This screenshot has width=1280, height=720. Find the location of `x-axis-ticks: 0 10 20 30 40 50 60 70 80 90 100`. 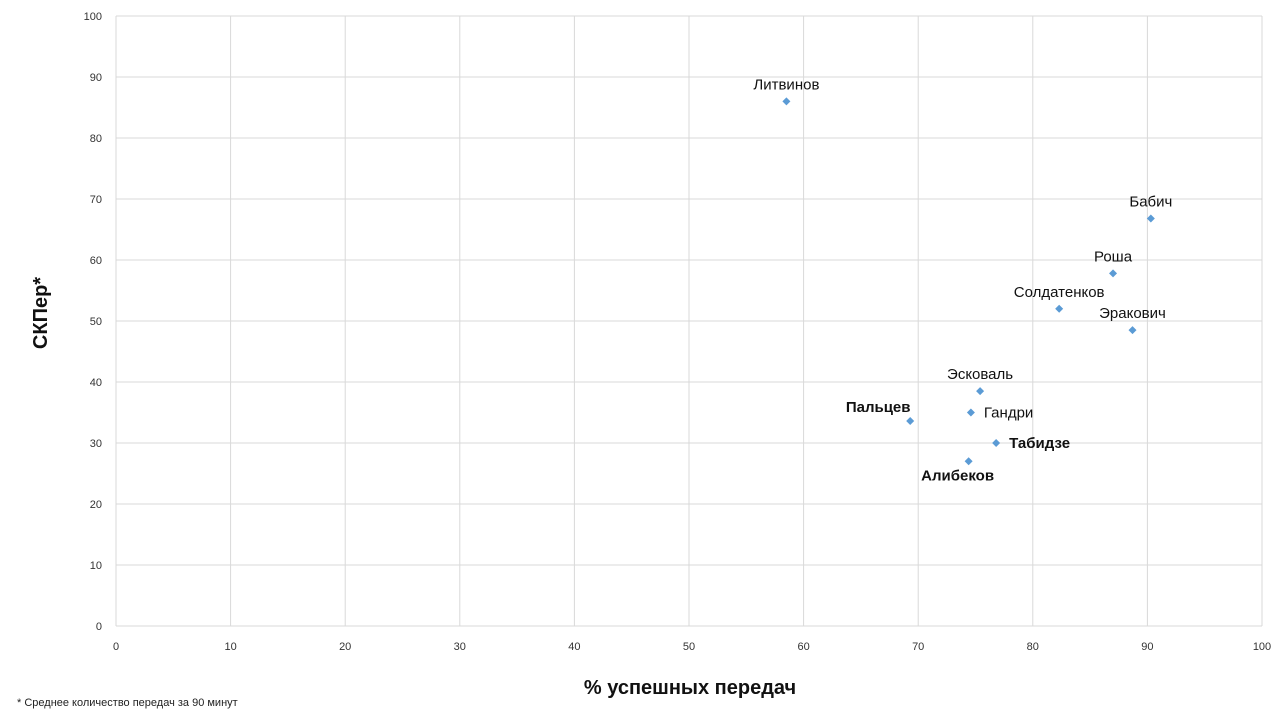

x-axis-ticks: 0 10 20 30 40 50 60 70 80 90 100 is located at coordinates (692, 647).